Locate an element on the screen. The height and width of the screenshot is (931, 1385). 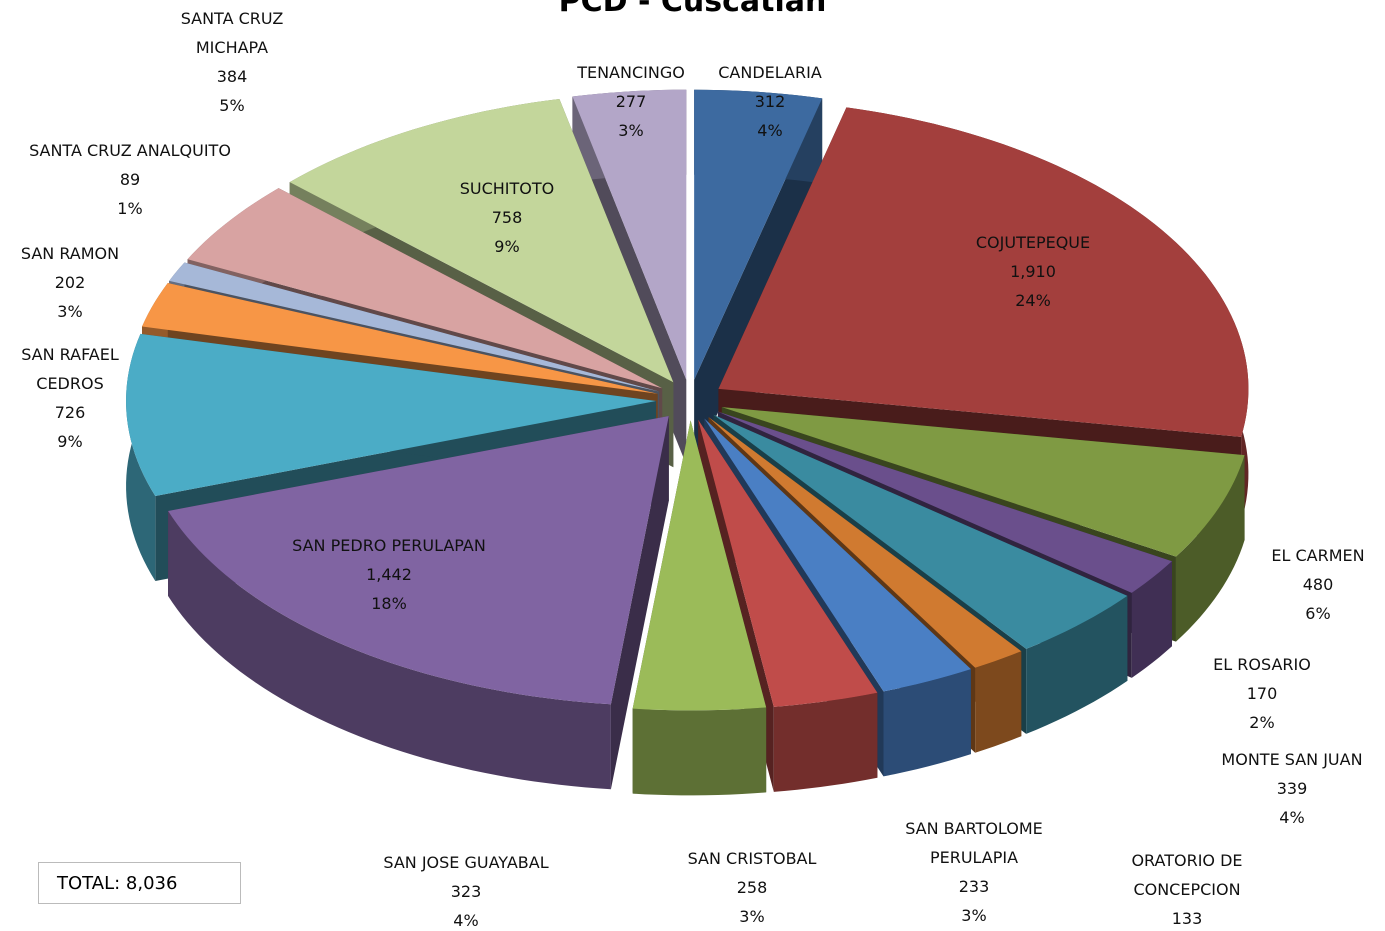
slice-name: SUCHITOTO is located at coordinates (507, 188).